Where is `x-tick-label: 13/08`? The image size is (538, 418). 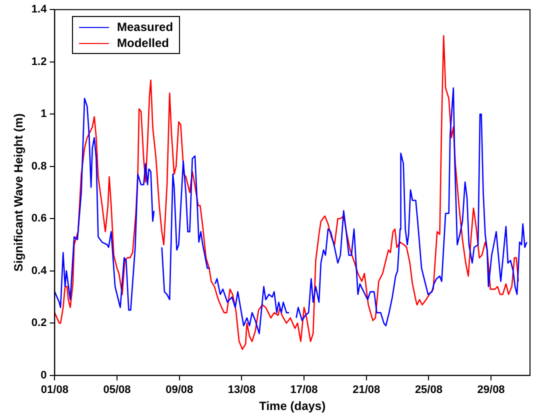
x-tick-label: 13/08 is located at coordinates (242, 390).